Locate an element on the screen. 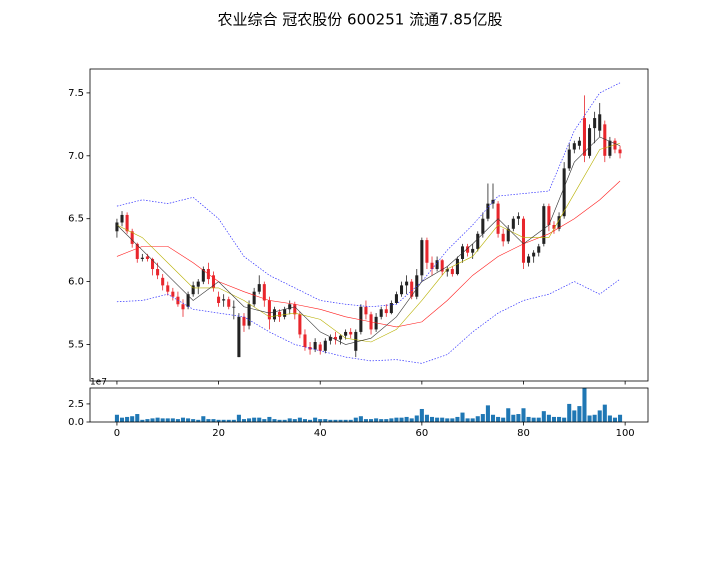  y-tick-label: 6.0 is located at coordinates (76, 282).